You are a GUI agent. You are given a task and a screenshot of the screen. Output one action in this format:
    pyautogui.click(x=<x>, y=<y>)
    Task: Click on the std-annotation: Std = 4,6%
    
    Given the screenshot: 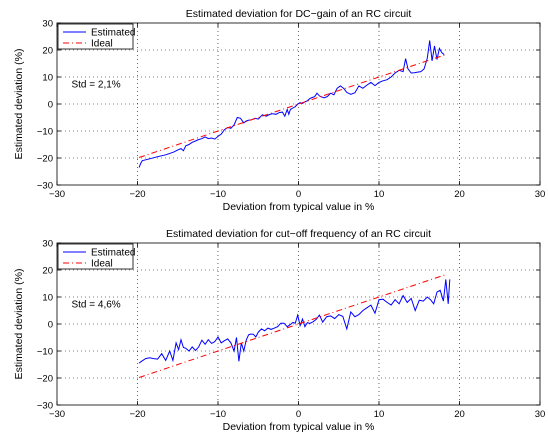 What is the action you would take?
    pyautogui.click(x=95, y=304)
    